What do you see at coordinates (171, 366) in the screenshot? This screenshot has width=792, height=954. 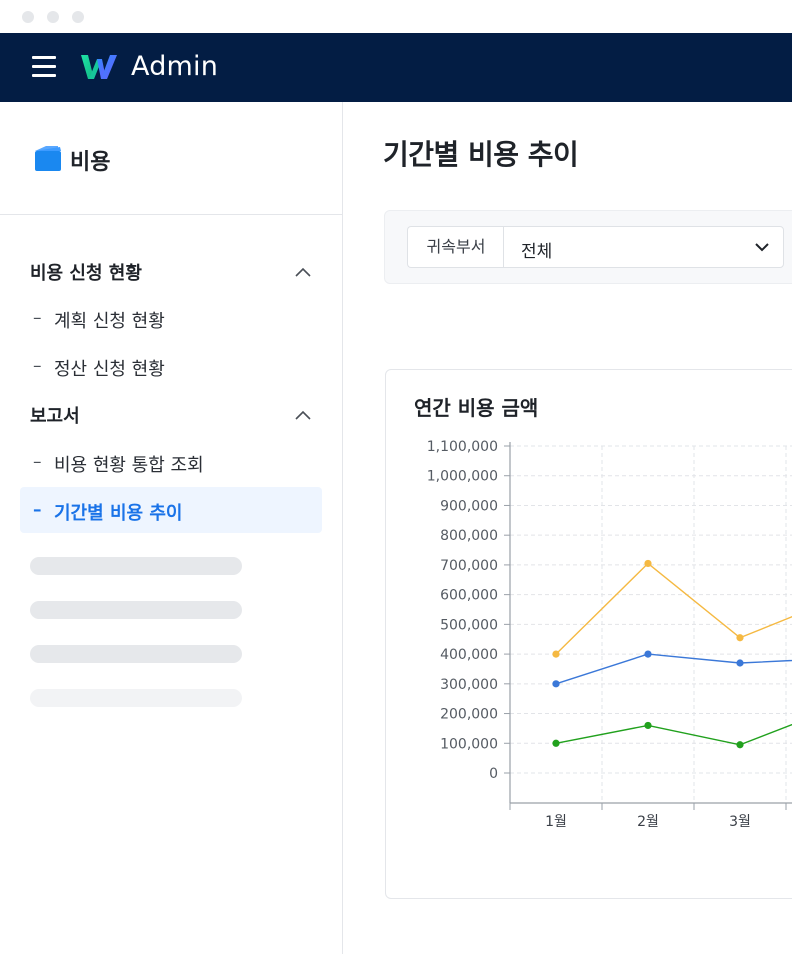 I see `sidebar-item-settlement-request: – 정산 신청 현황` at bounding box center [171, 366].